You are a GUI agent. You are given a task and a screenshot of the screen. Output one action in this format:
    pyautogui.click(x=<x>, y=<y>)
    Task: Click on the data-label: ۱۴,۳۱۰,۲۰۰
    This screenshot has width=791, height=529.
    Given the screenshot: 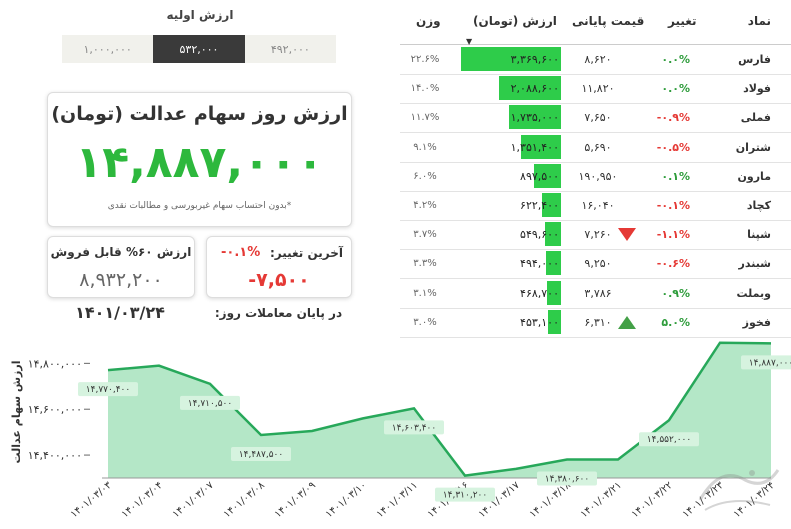 What is the action you would take?
    pyautogui.click(x=465, y=496)
    